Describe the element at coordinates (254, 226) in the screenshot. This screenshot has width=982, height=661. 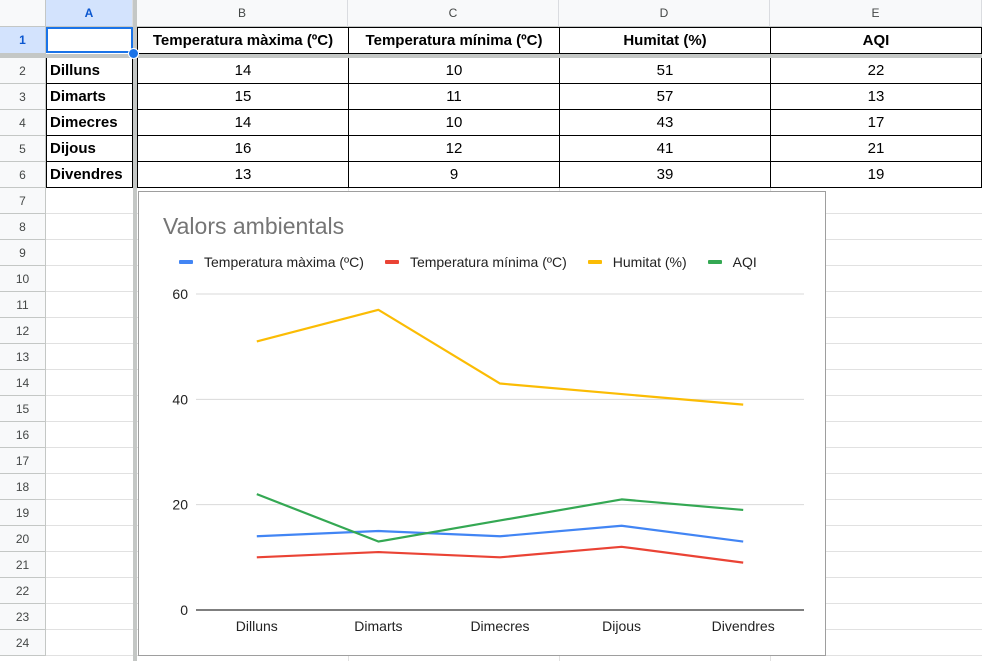
I see `chart-title: Valors ambientals` at that location.